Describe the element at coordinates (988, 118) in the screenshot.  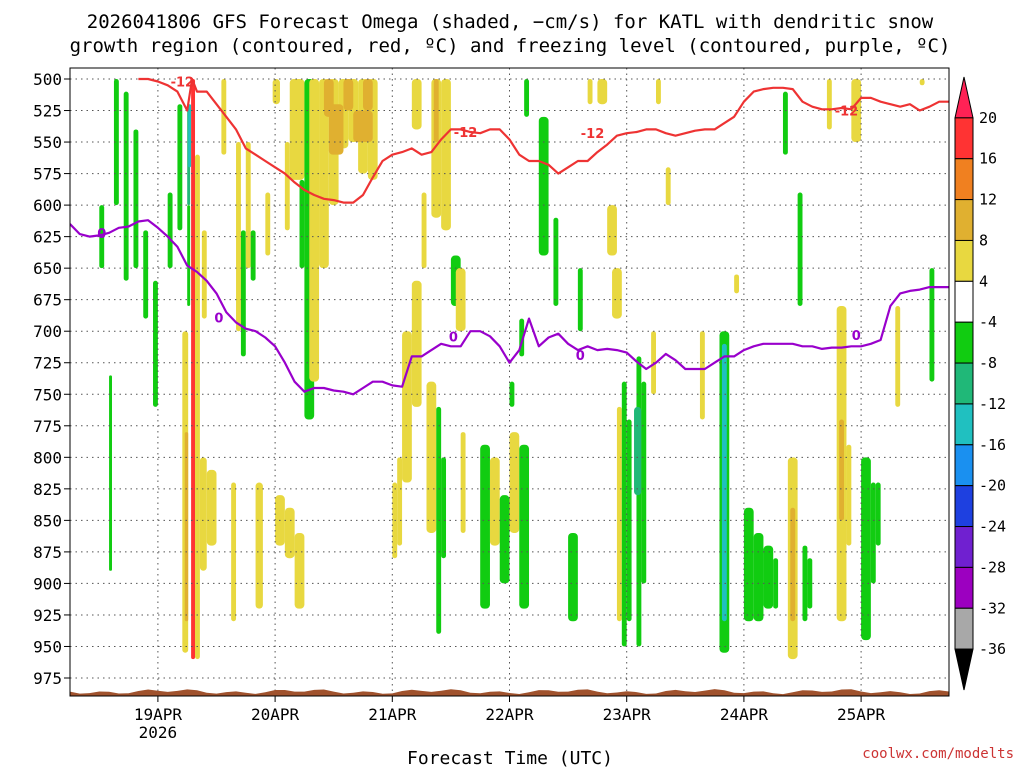
I see `colorbar-label: 20` at that location.